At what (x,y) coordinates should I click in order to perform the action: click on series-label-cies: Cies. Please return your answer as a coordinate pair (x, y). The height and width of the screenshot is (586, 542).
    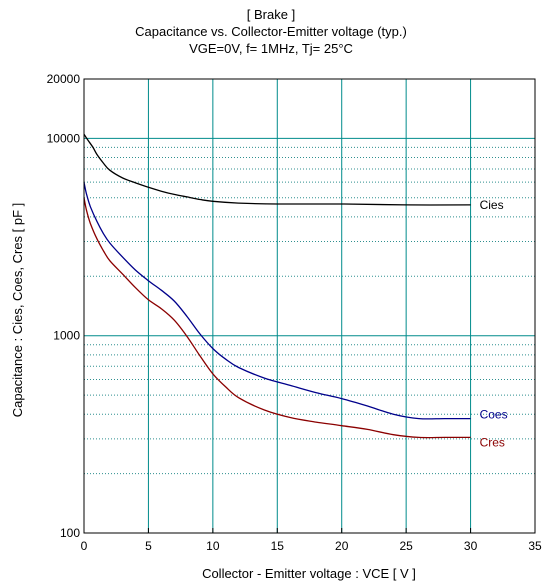
    Looking at the image, I should click on (492, 205).